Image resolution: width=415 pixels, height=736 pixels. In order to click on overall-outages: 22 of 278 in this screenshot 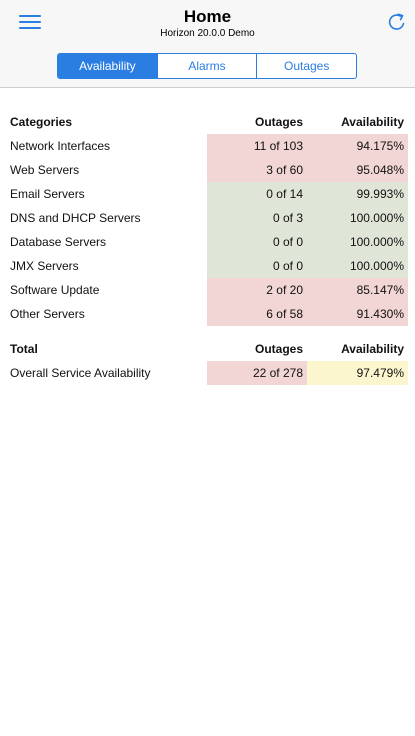, I will do `click(257, 373)`.